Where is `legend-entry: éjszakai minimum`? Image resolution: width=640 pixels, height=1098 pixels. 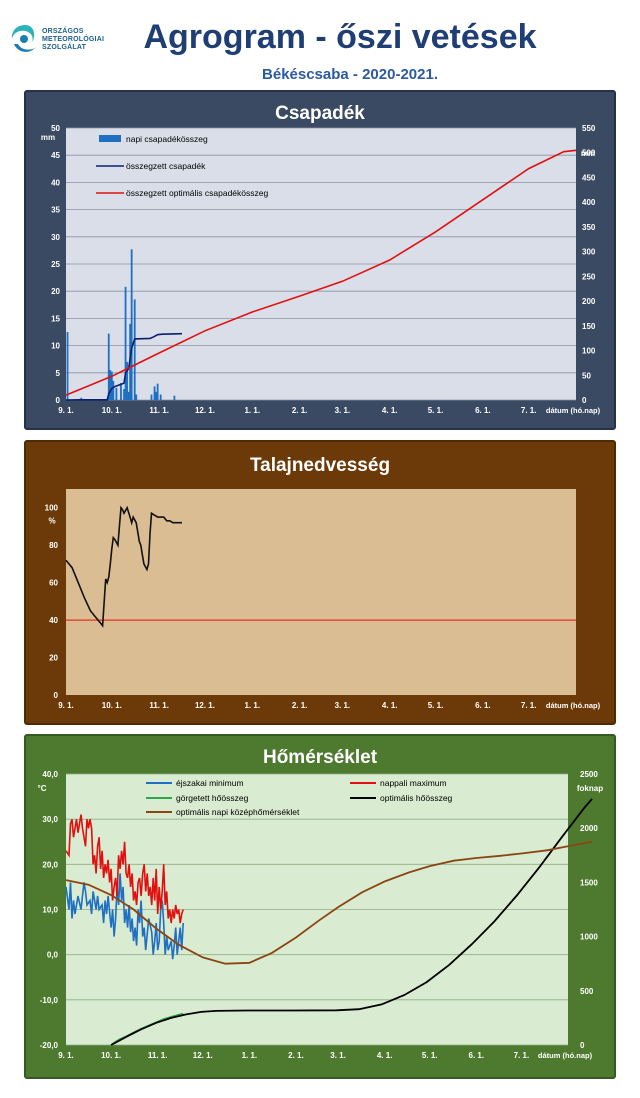
legend-entry: éjszakai minimum is located at coordinates (210, 783).